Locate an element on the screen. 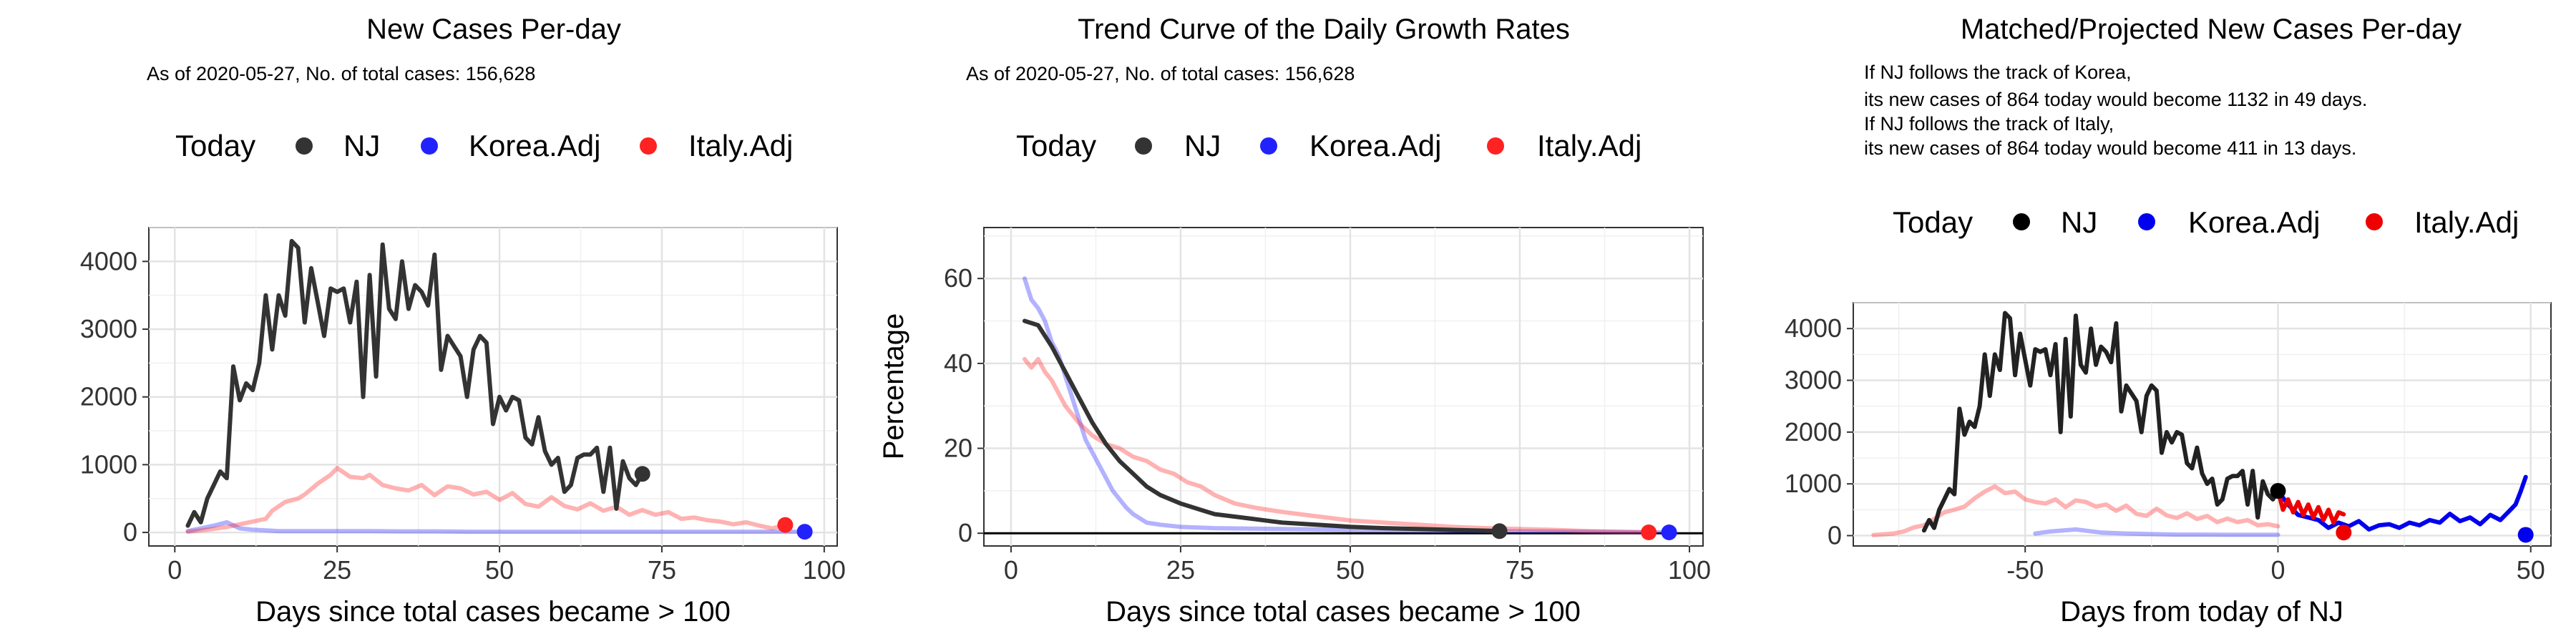 The width and height of the screenshot is (2576, 644). x-axis-label: Days from today of NJ is located at coordinates (2201, 612).